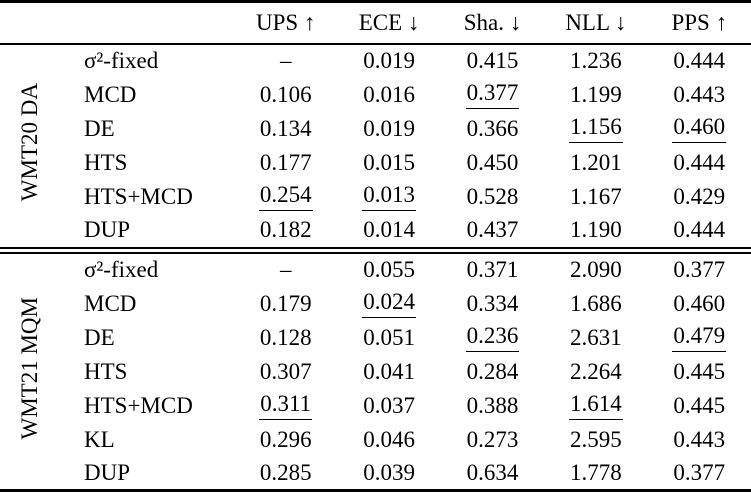  I want to click on metric-value: 1.156, so click(595, 129).